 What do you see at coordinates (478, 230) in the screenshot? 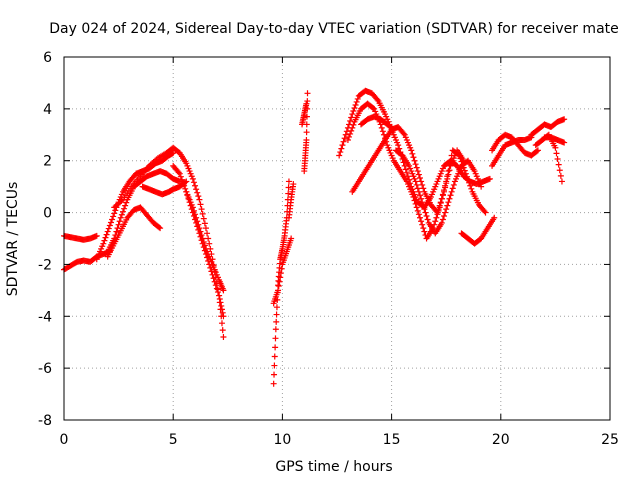
I see `series-track-t` at bounding box center [478, 230].